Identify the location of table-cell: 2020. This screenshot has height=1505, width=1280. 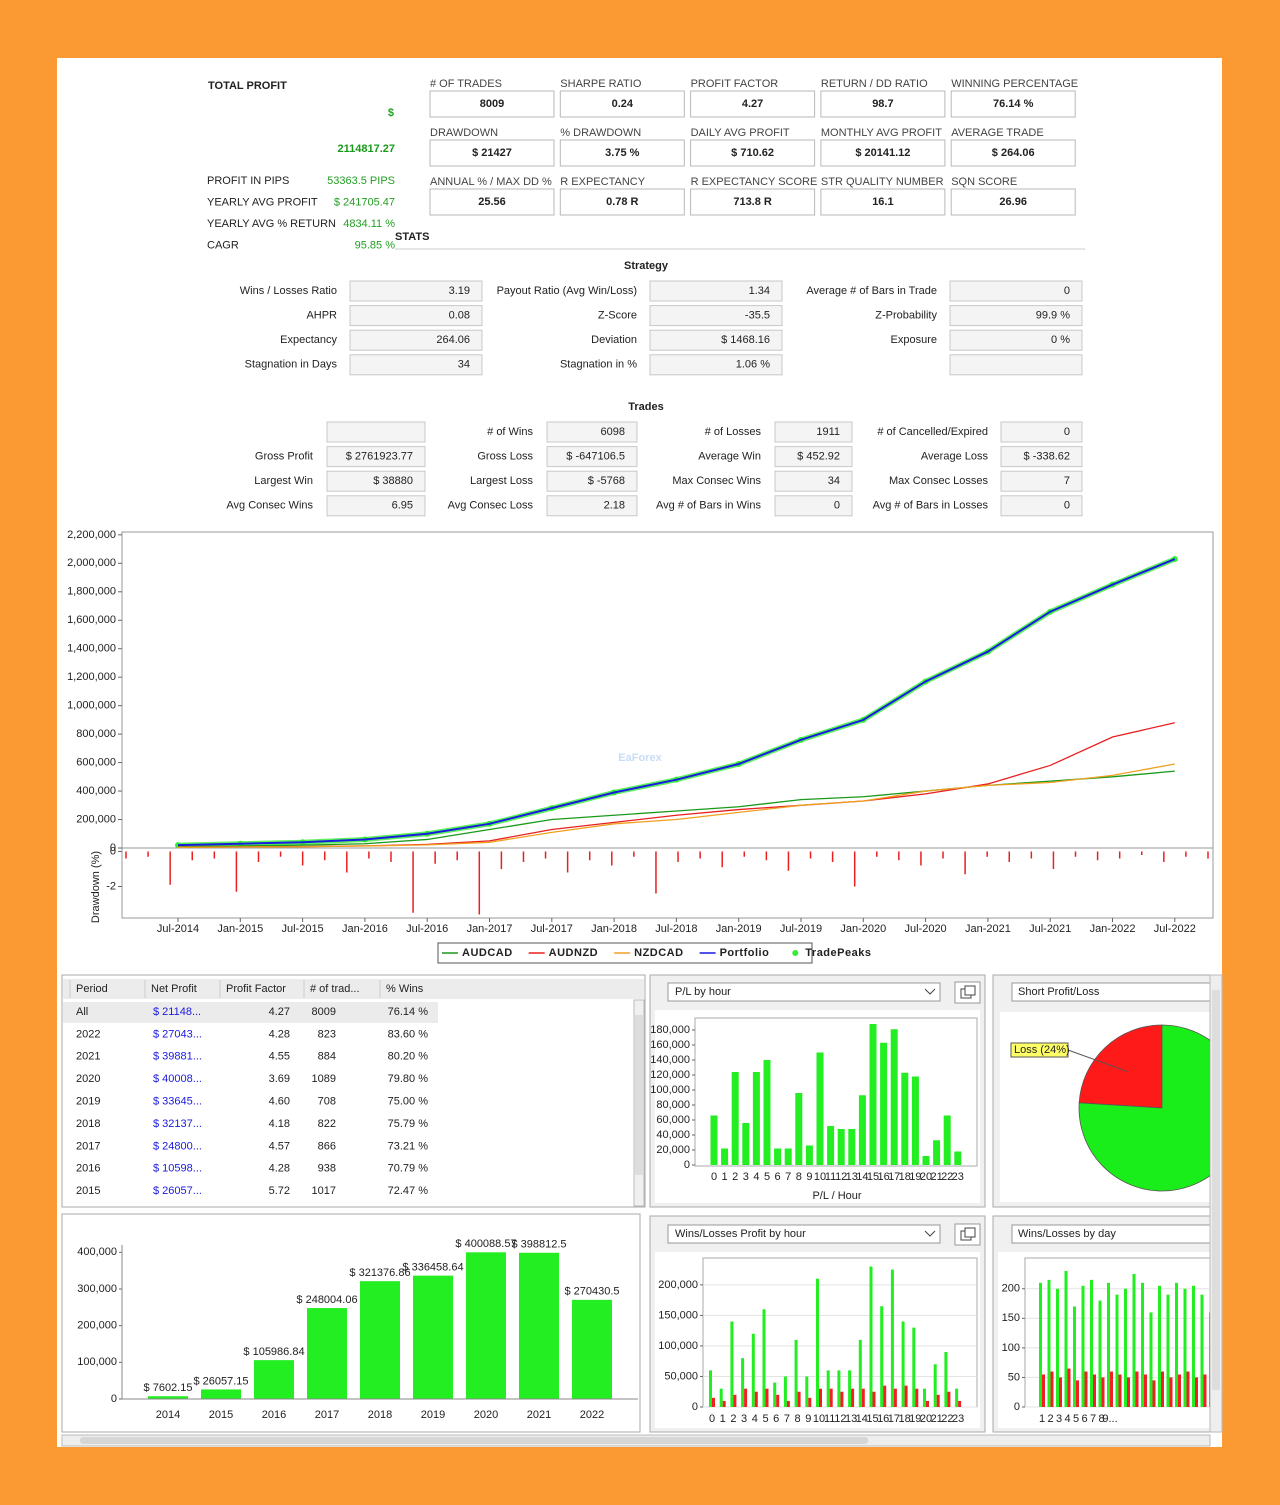
(88, 1079).